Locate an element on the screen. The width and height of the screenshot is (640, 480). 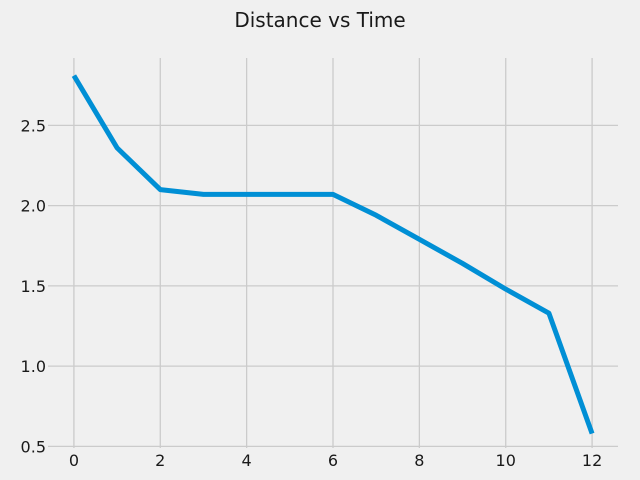
x-tick-label: 12 is located at coordinates (592, 460).